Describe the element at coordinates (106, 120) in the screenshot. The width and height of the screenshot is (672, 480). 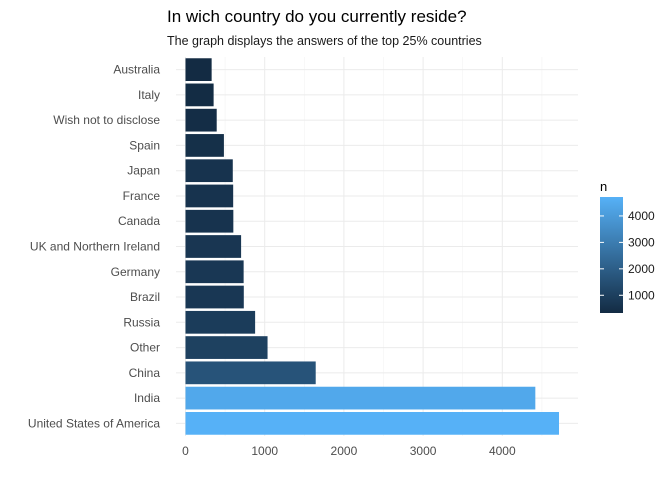
I see `y-tick-label: Wish not to disclose` at that location.